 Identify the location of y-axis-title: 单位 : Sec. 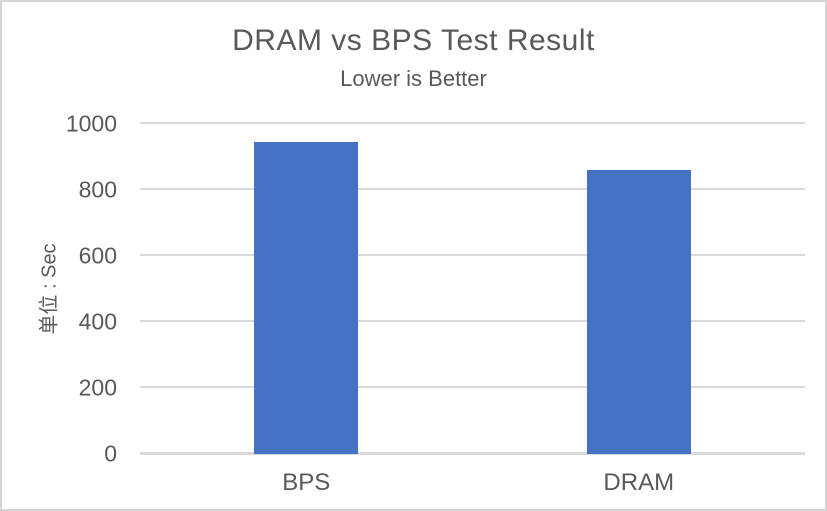
(49, 289).